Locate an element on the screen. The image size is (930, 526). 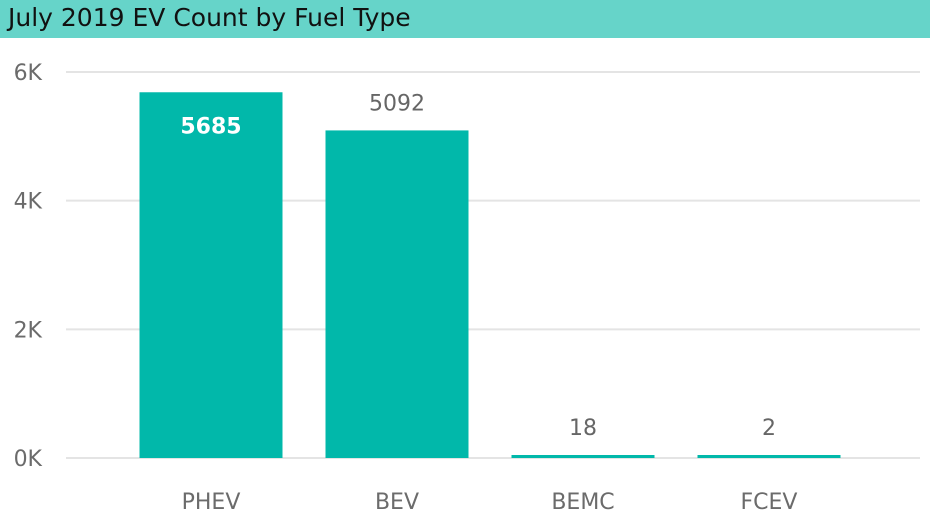
chart-title: July 2019 EV Count by Fuel Type is located at coordinates (209, 17).